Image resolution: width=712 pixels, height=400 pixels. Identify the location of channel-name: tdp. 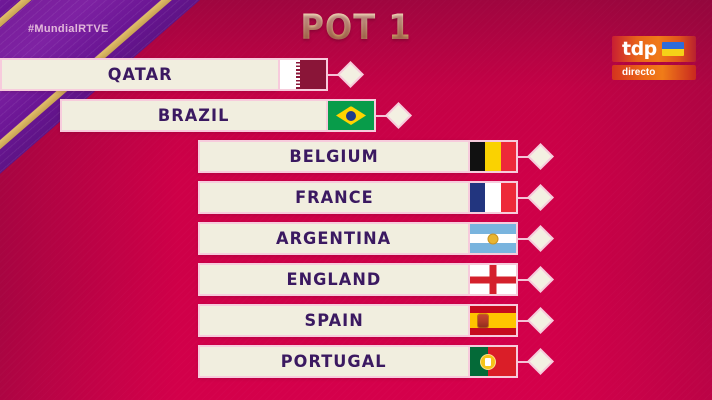
(639, 48).